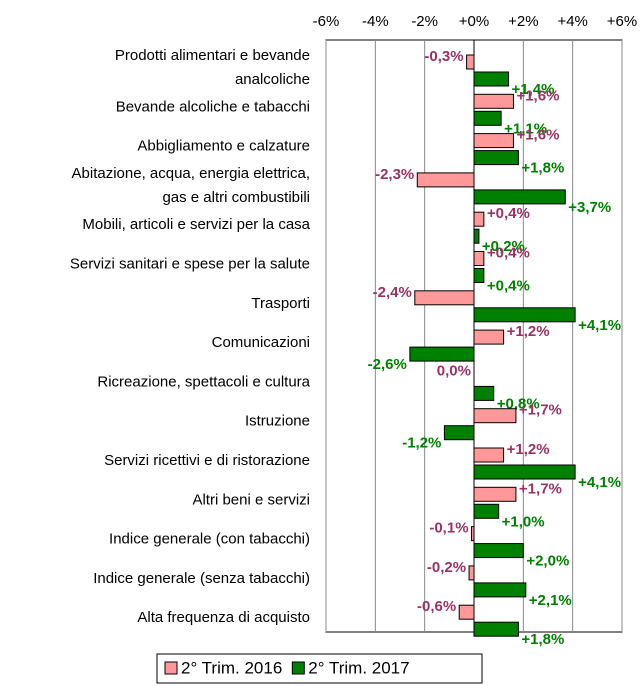 The height and width of the screenshot is (686, 642). I want to click on x-tick-label: -2%, so click(424, 21).